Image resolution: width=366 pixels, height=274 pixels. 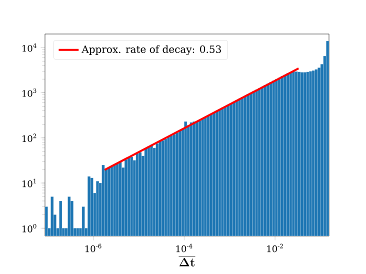 I want to click on legend-label: Approx. rate of decay: 0.53, so click(x=151, y=50).